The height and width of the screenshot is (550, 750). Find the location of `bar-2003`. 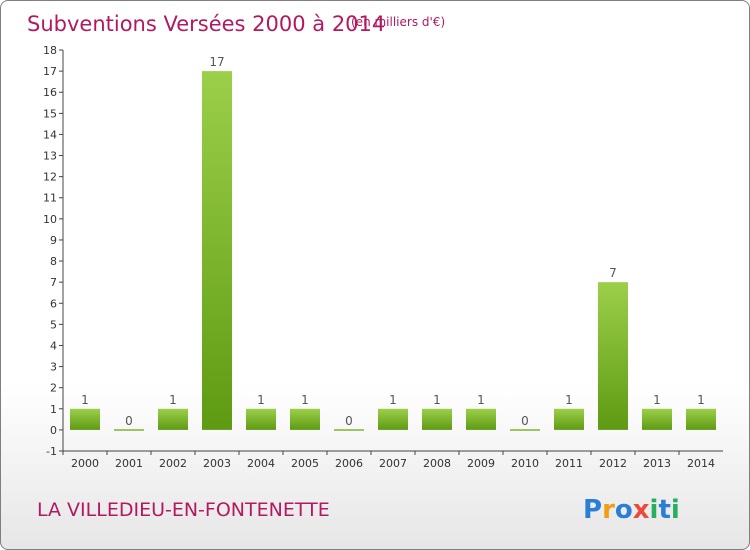

bar-2003 is located at coordinates (217, 250).